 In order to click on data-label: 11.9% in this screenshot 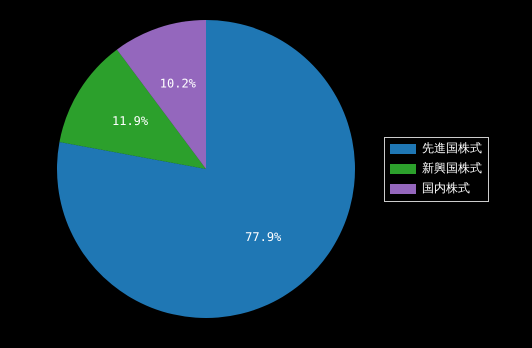, I will do `click(130, 121)`.